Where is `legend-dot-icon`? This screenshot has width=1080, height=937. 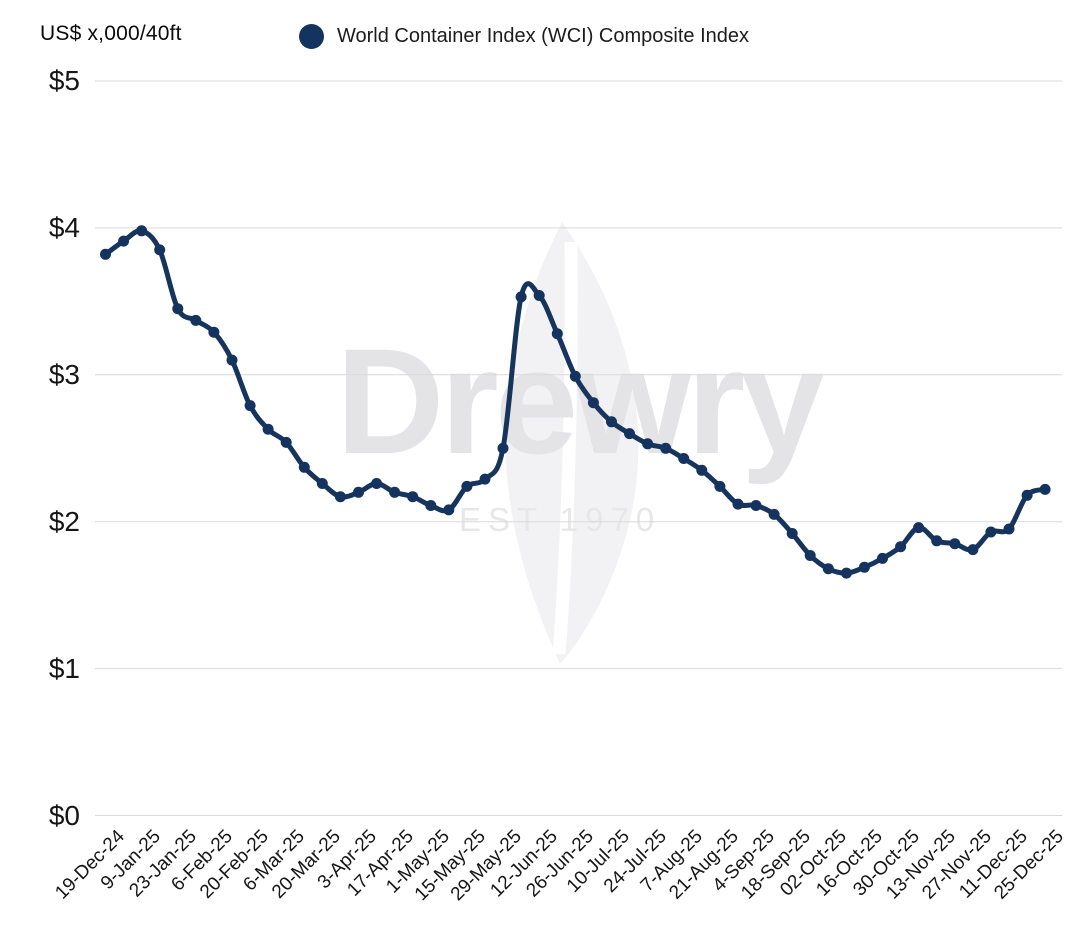
legend-dot-icon is located at coordinates (311, 36).